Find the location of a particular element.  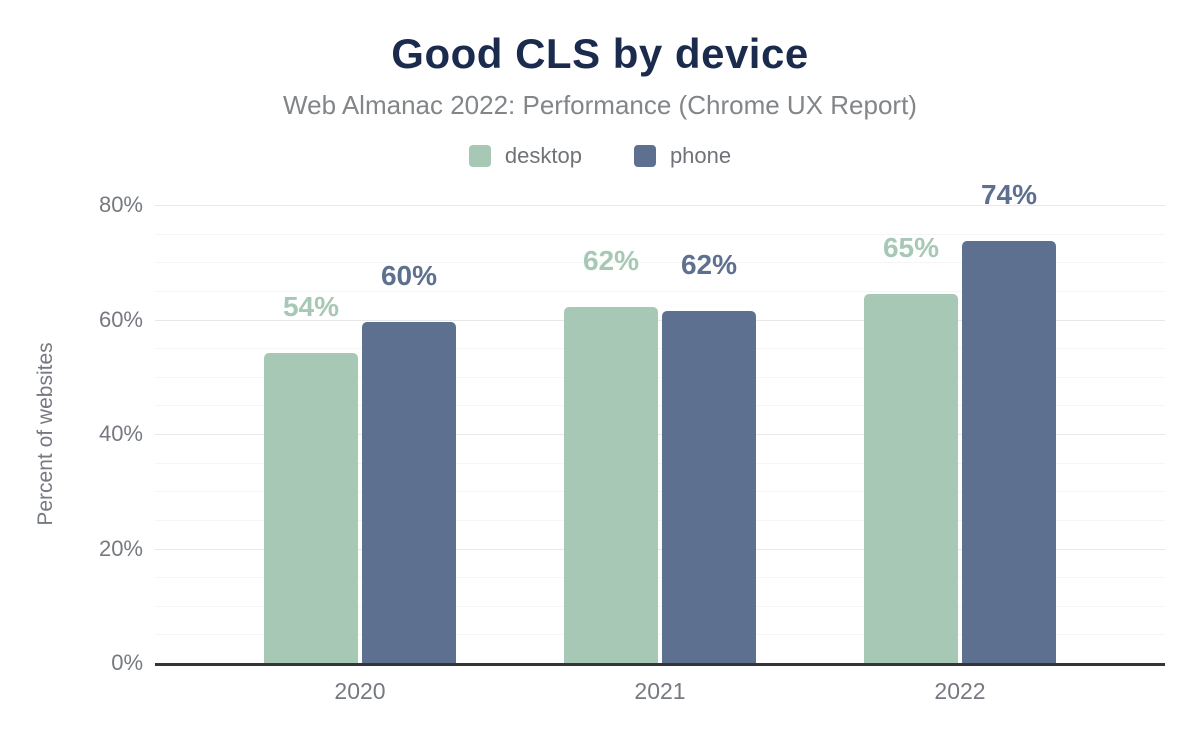

y-axis-label: Percent of websites is located at coordinates (45, 434).